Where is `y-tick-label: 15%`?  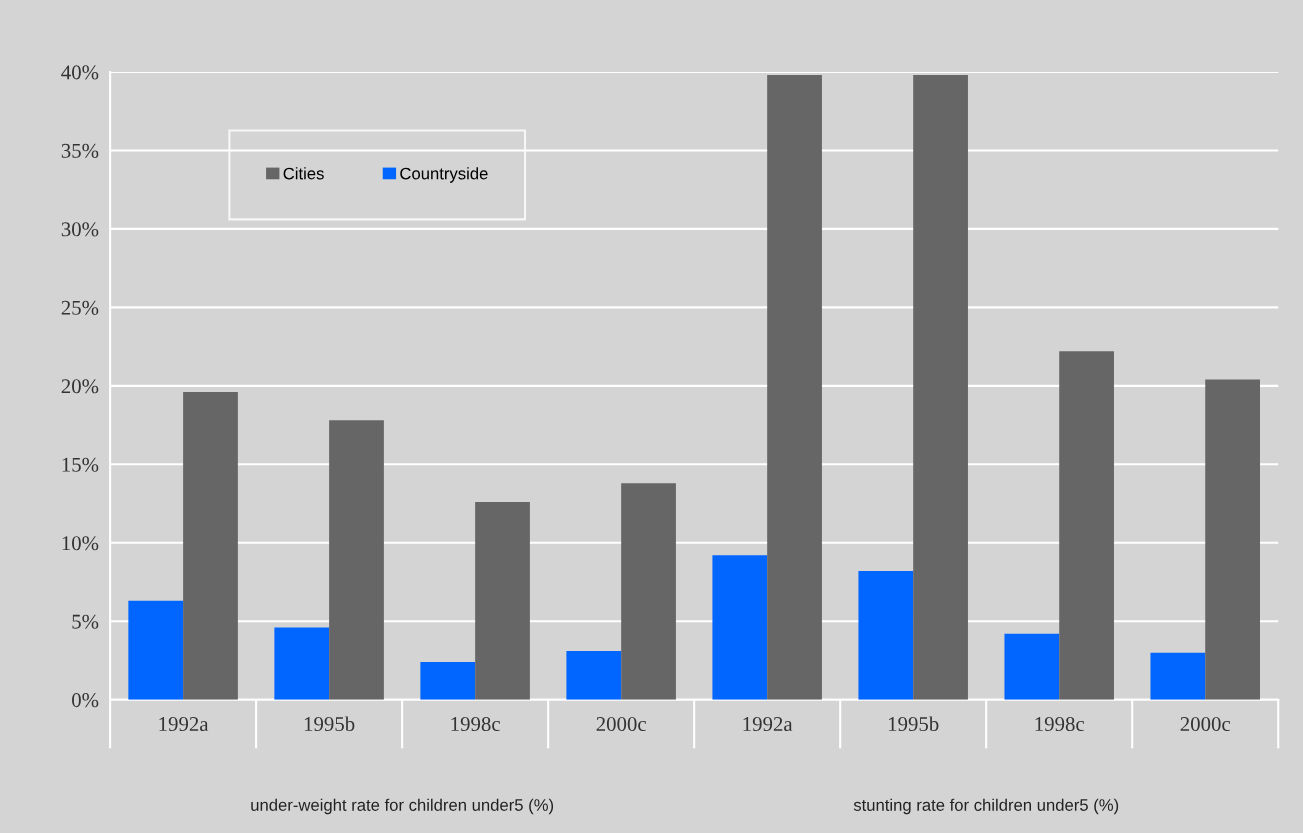
y-tick-label: 15% is located at coordinates (80, 464).